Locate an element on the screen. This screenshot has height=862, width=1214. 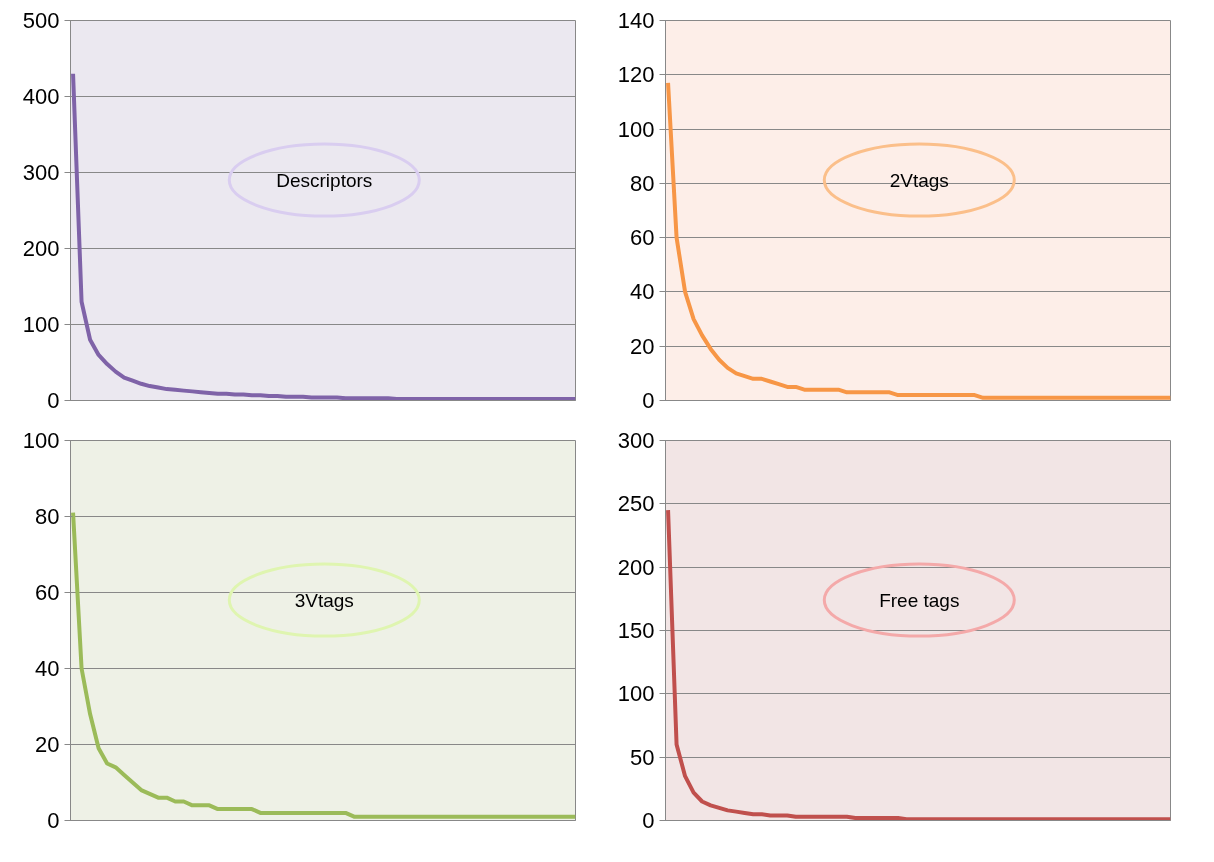
text: Free tags is located at coordinates (919, 600).